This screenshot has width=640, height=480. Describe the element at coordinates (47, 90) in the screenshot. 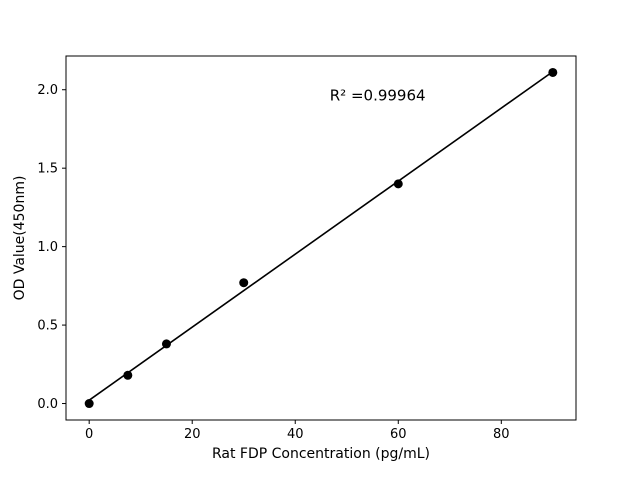

I see `y-tick-label: 2.0` at that location.